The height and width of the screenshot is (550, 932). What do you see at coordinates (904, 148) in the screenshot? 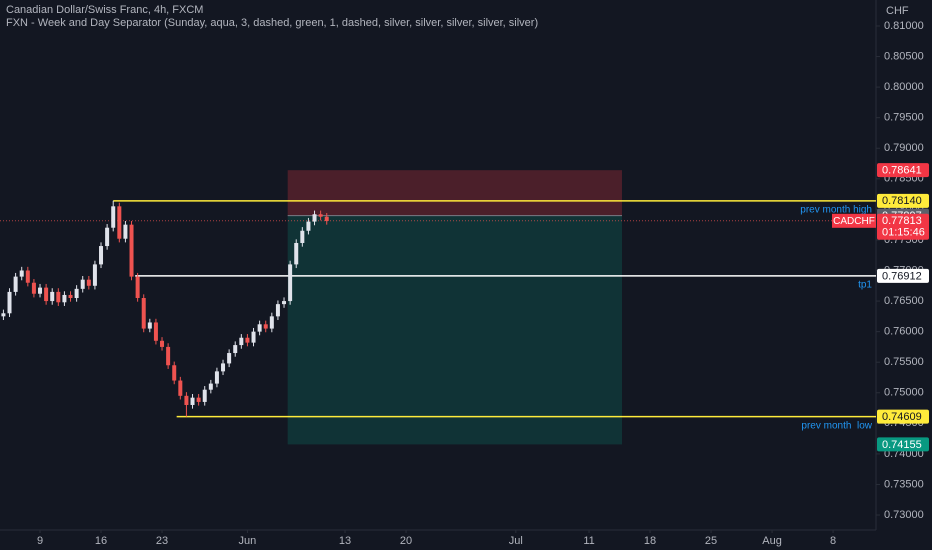
I see `y-tick-label: 0.79000` at bounding box center [904, 148].